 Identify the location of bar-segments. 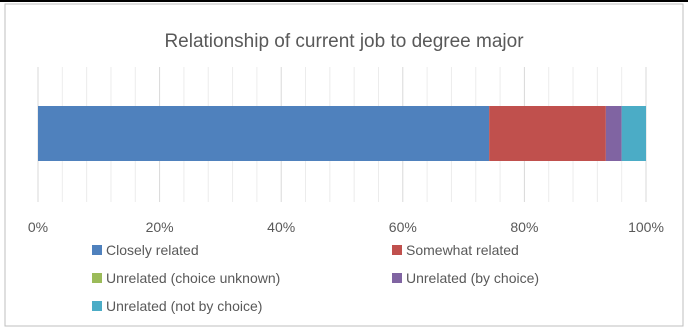
(342, 133).